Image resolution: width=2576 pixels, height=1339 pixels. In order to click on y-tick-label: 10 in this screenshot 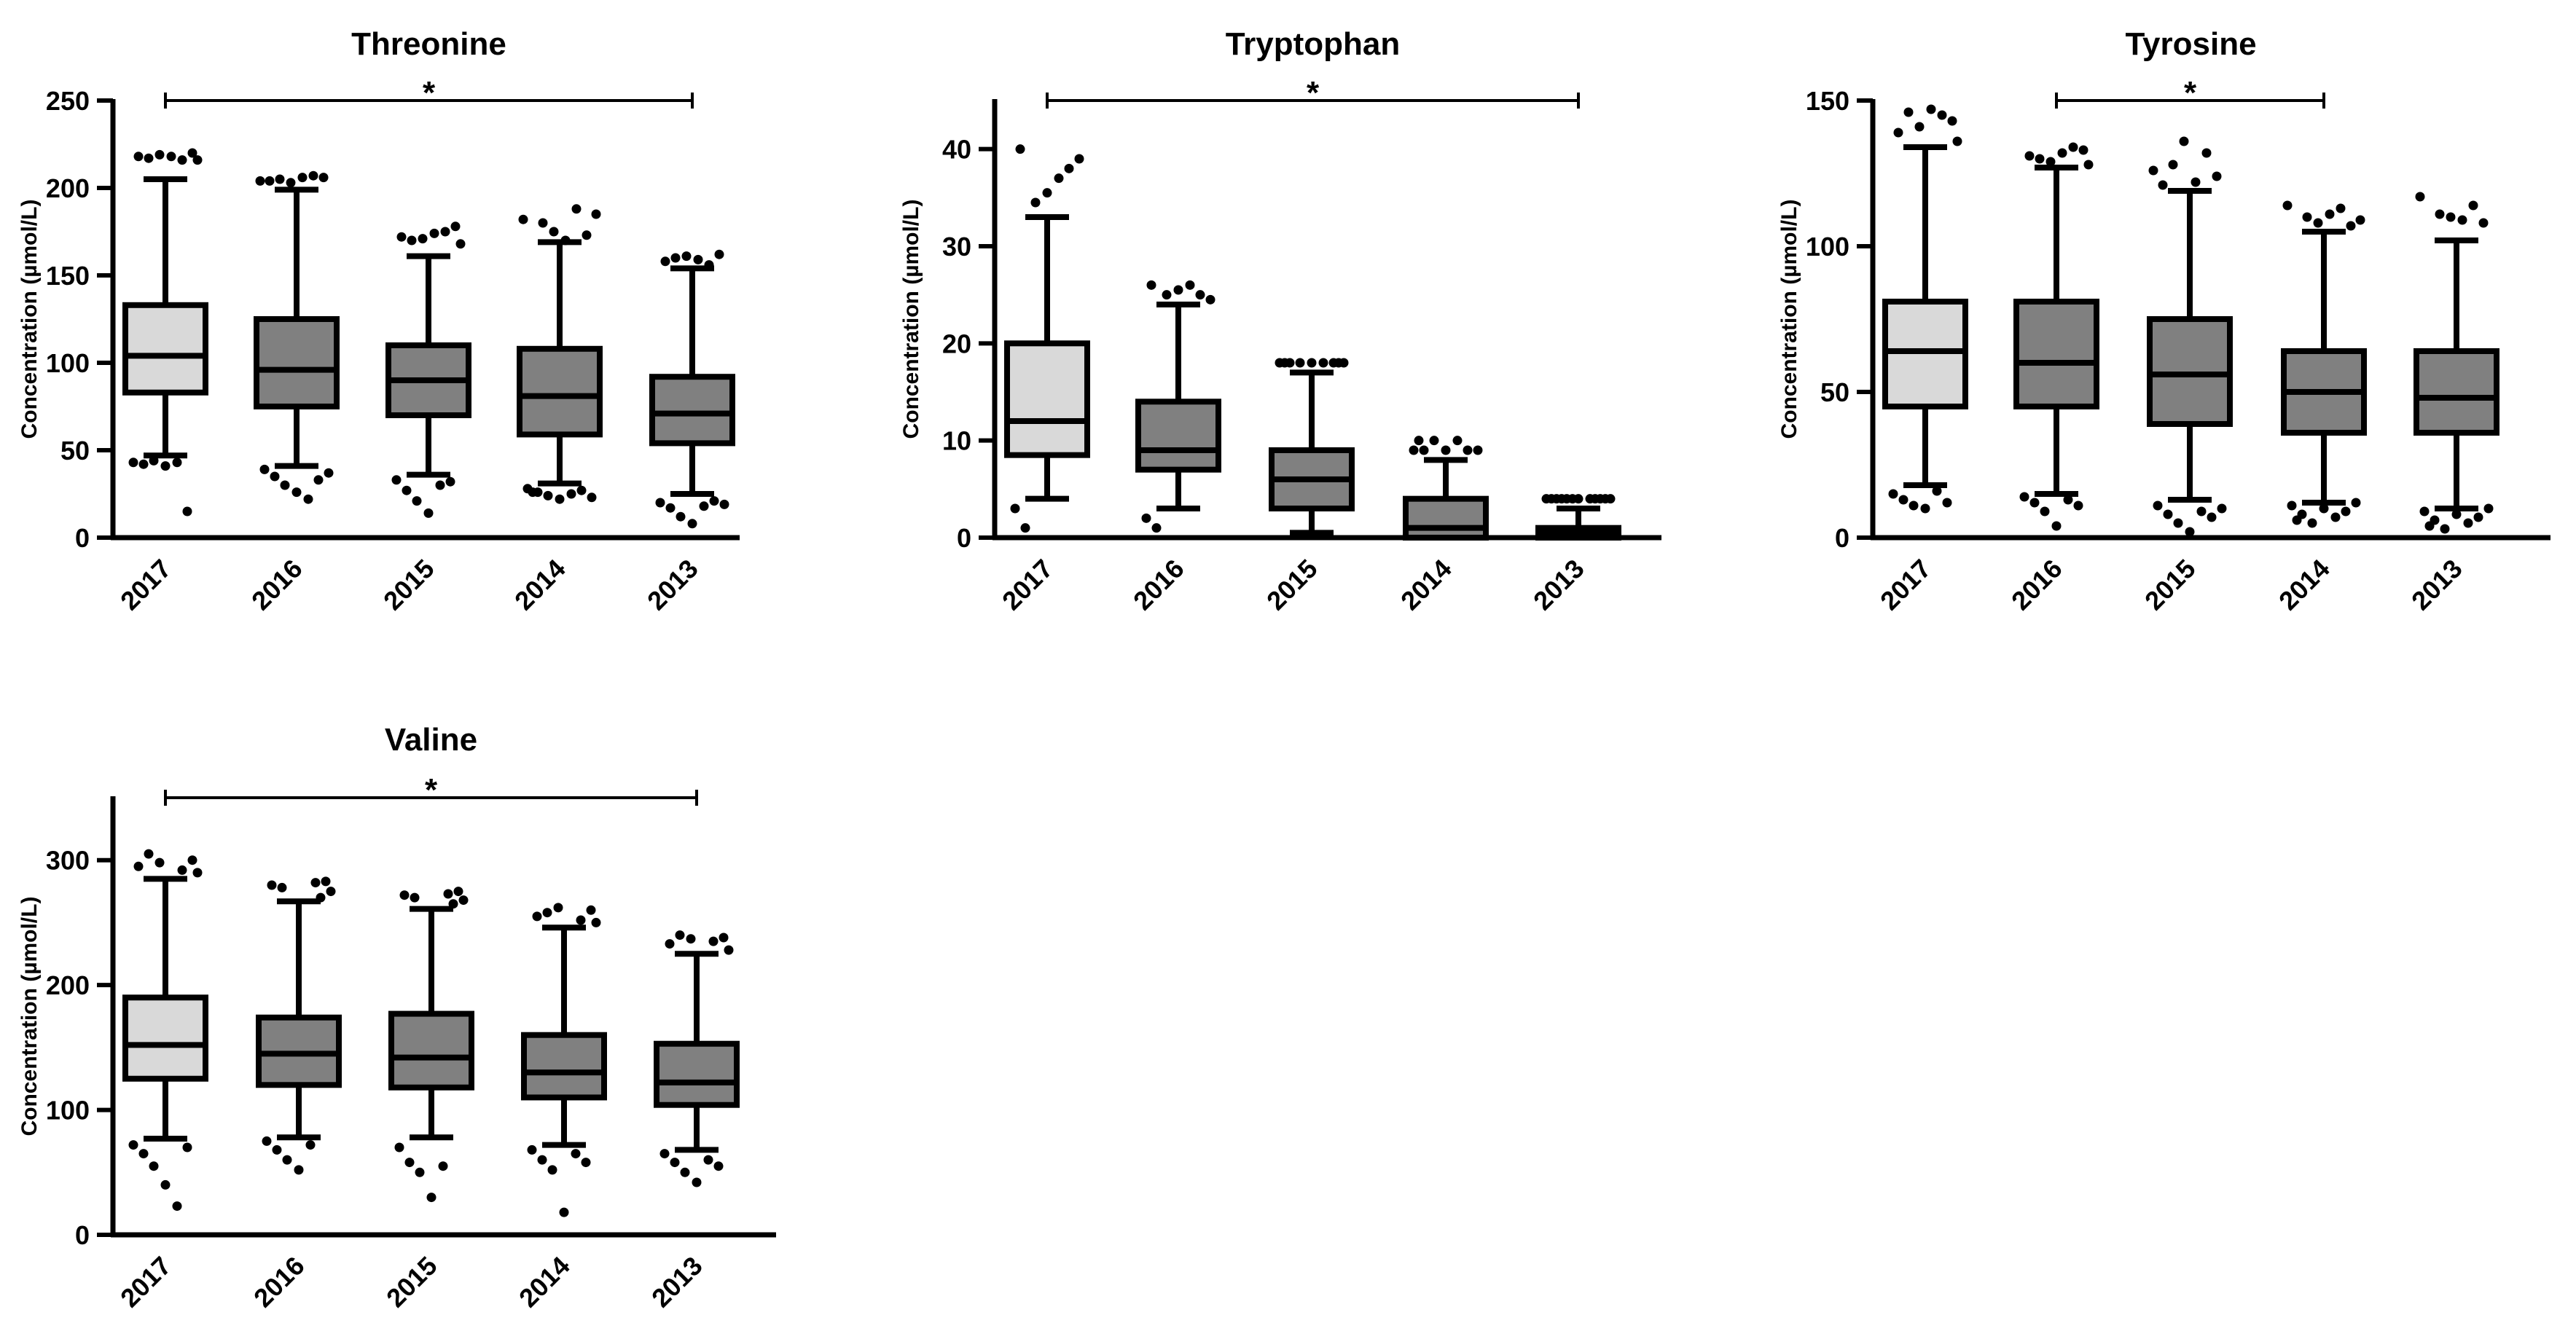, I will do `click(956, 441)`.